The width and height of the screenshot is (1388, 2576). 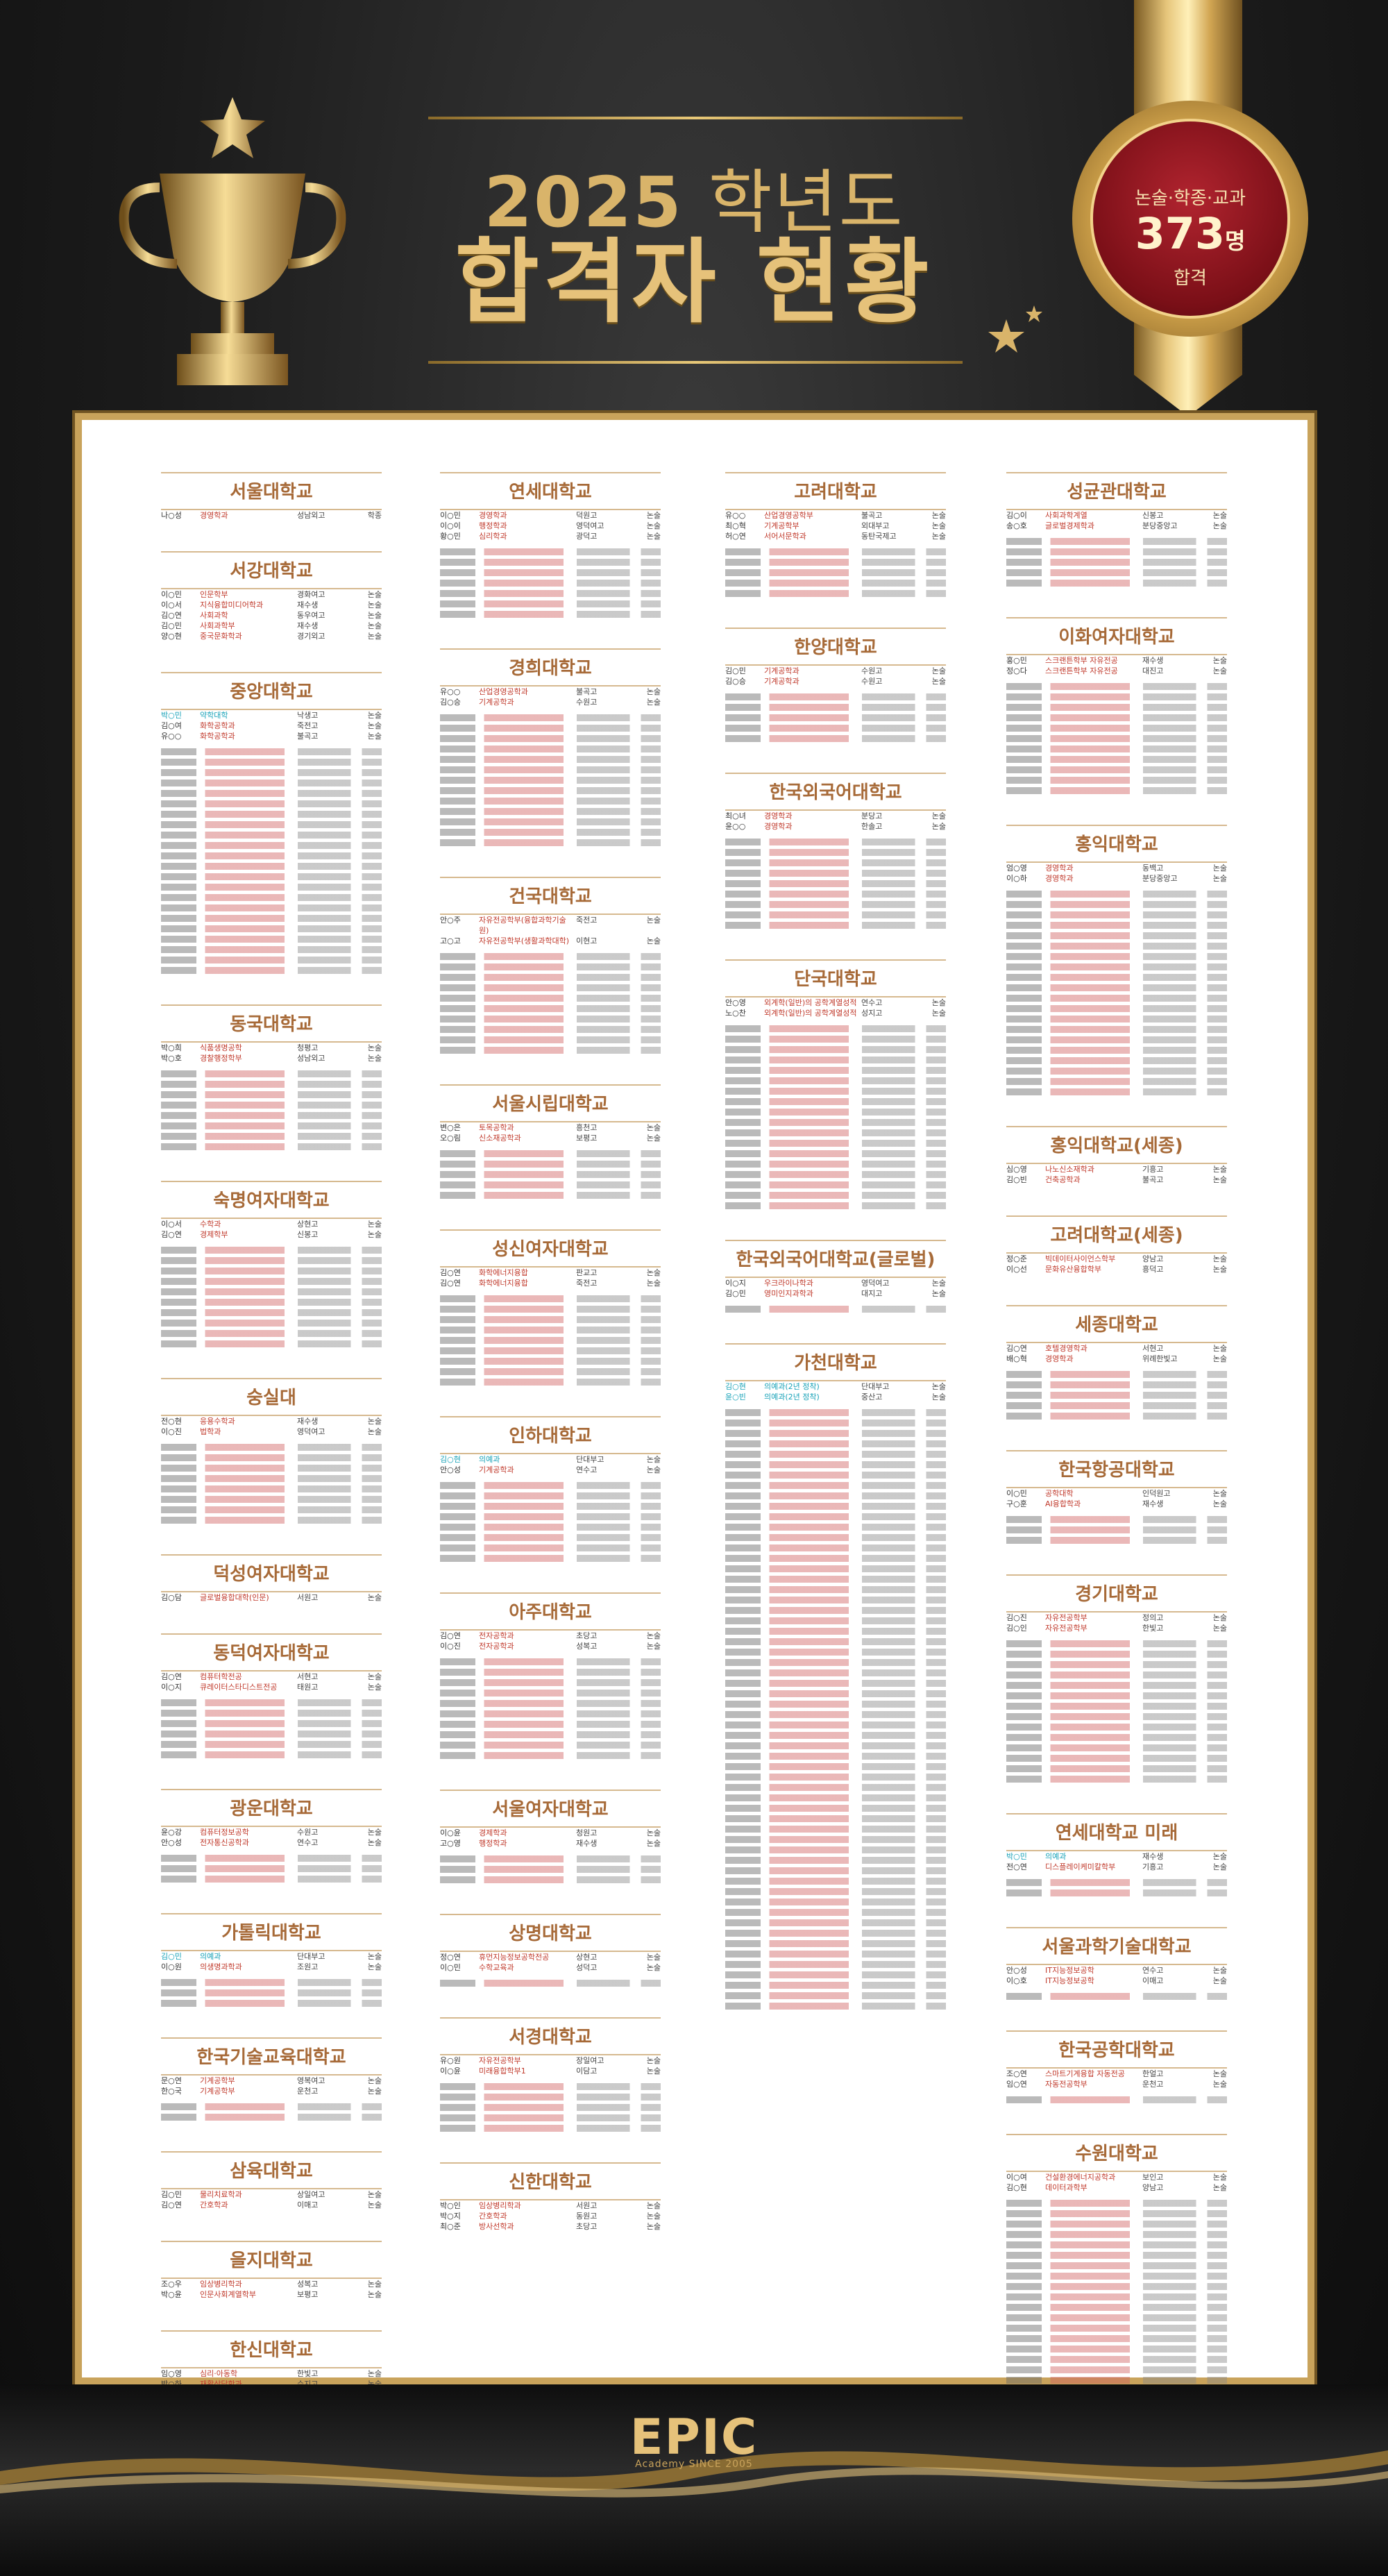 What do you see at coordinates (1116, 1628) in the screenshot?
I see `admit-row: 김○인 자유전공학부 한빛고 논술` at bounding box center [1116, 1628].